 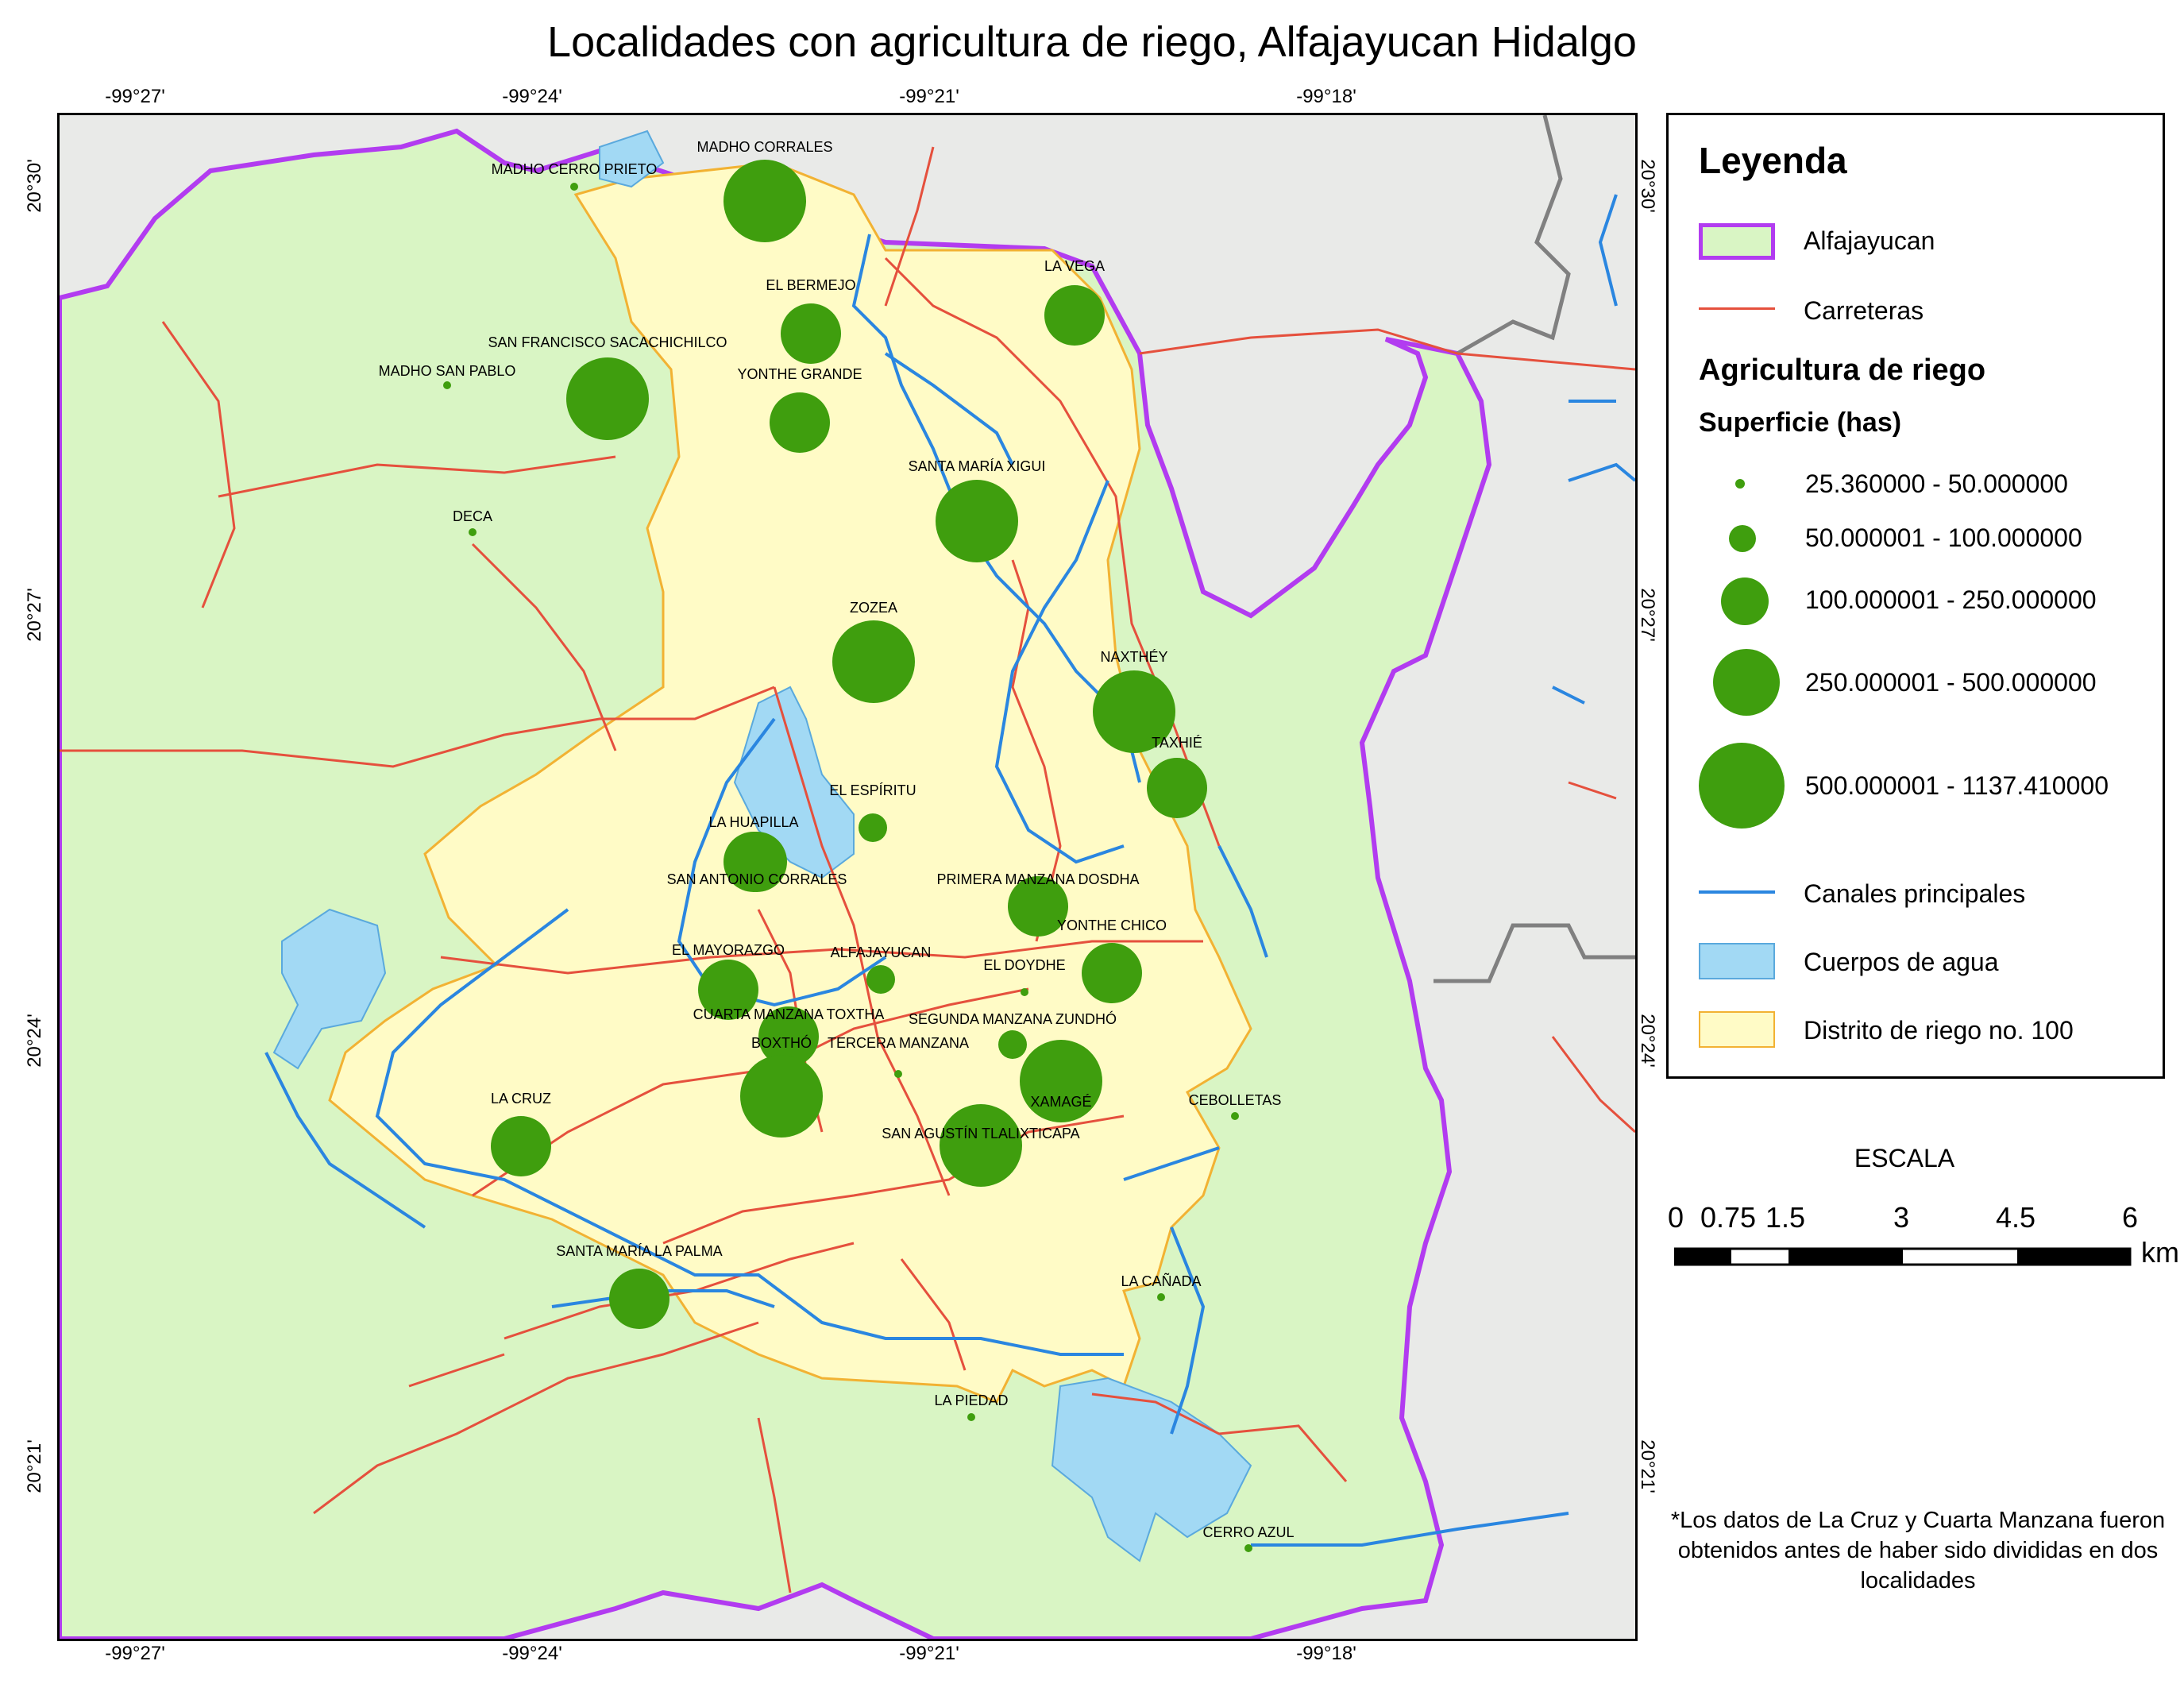 I want to click on district-swatch, so click(x=1737, y=1029).